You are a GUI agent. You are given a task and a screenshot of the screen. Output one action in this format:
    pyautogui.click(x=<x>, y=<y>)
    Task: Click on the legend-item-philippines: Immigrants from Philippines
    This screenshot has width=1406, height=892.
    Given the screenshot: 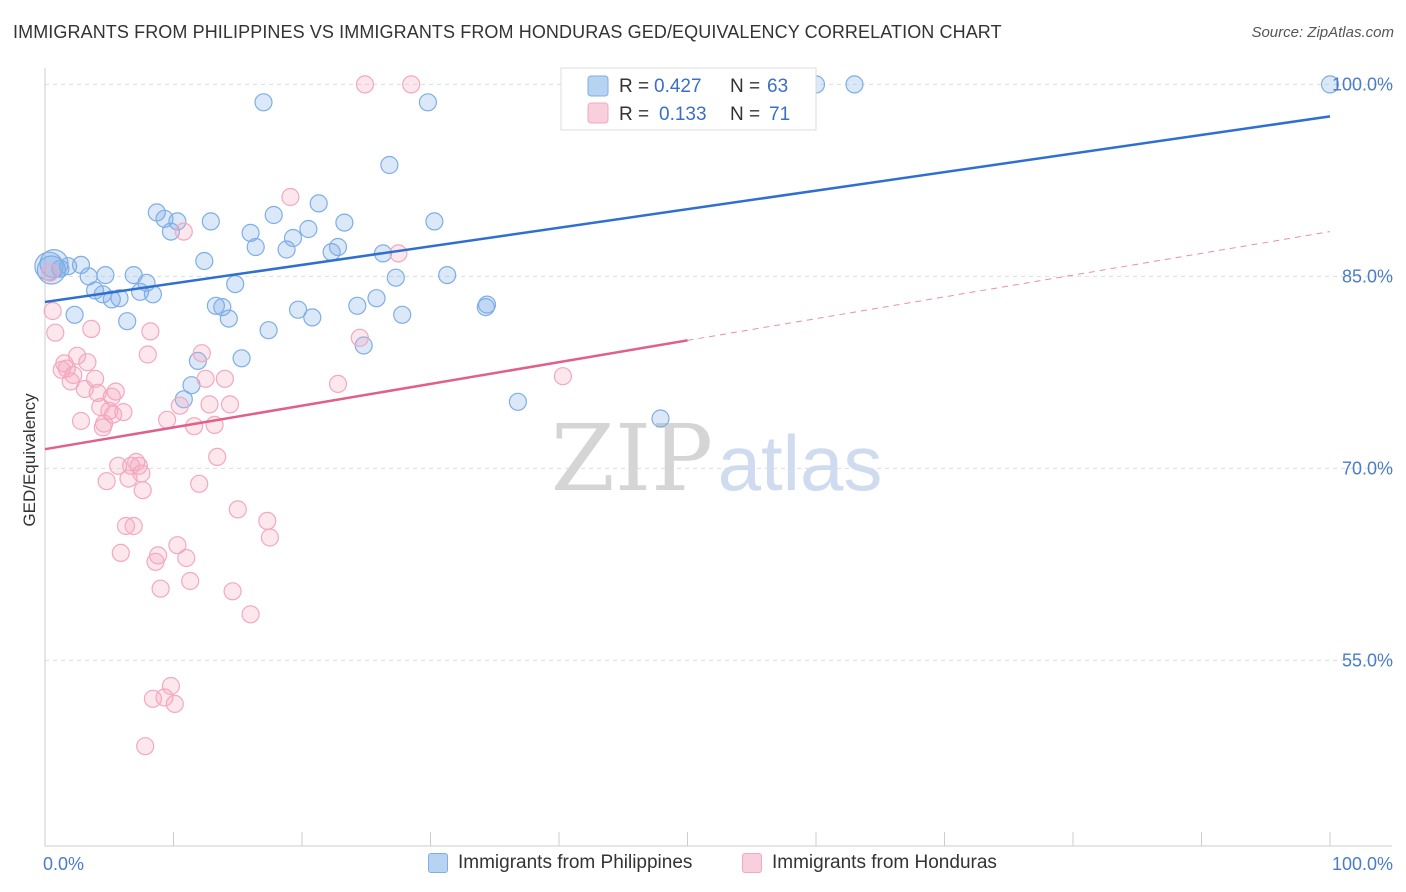 What is the action you would take?
    pyautogui.click(x=560, y=863)
    